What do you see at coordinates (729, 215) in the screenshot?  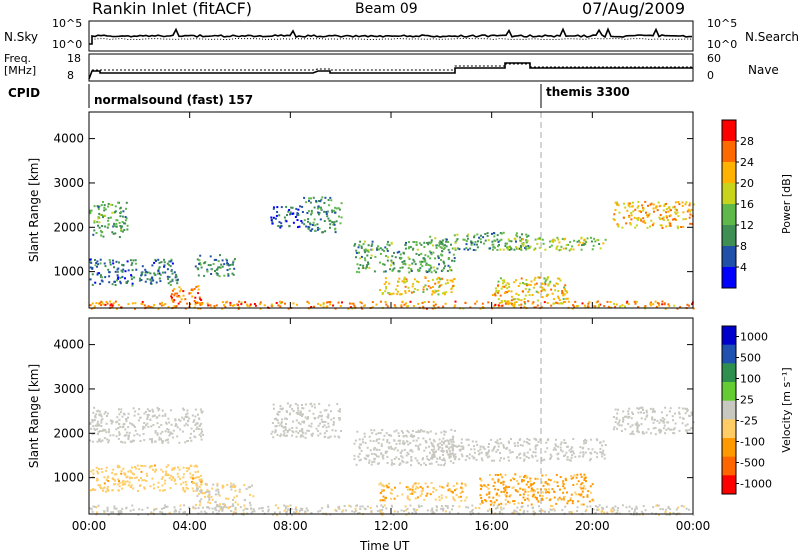 I see `colorbar-segment` at bounding box center [729, 215].